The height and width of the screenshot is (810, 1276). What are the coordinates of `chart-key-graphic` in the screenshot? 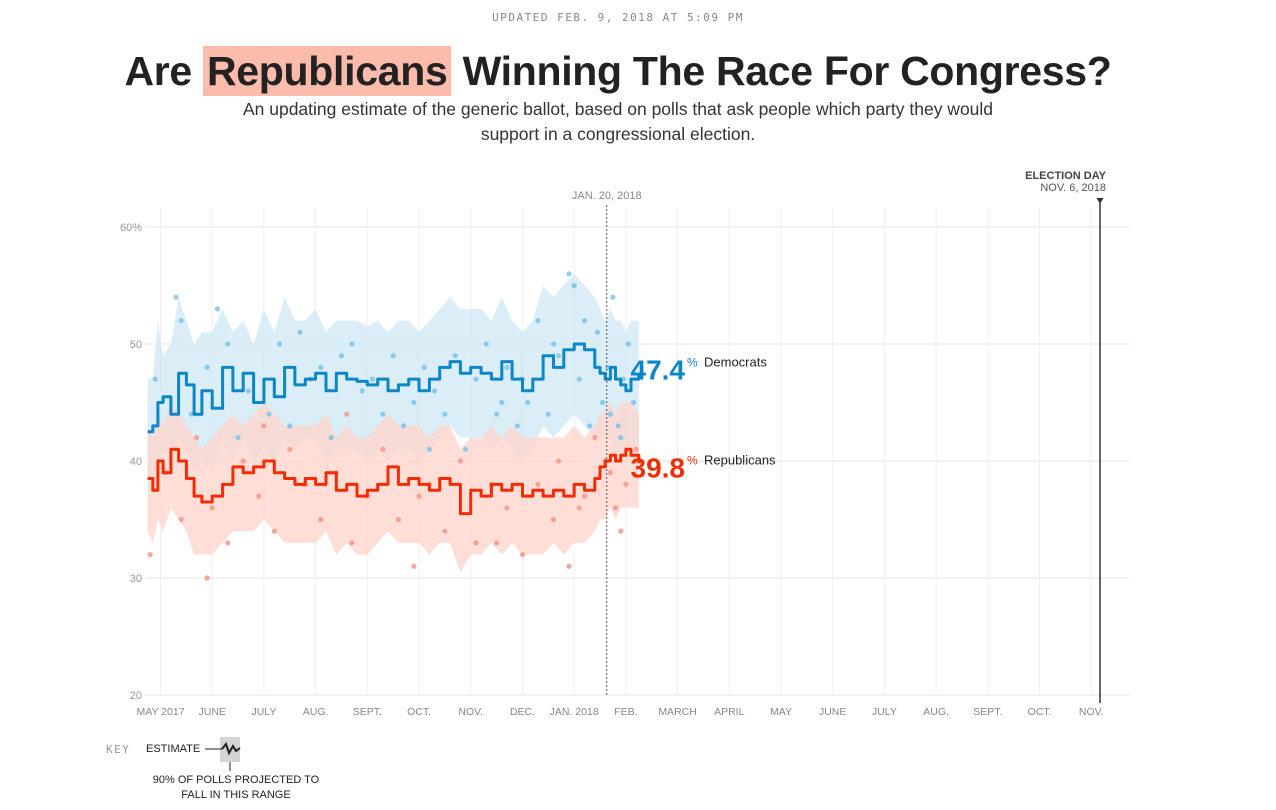 It's located at (223, 754).